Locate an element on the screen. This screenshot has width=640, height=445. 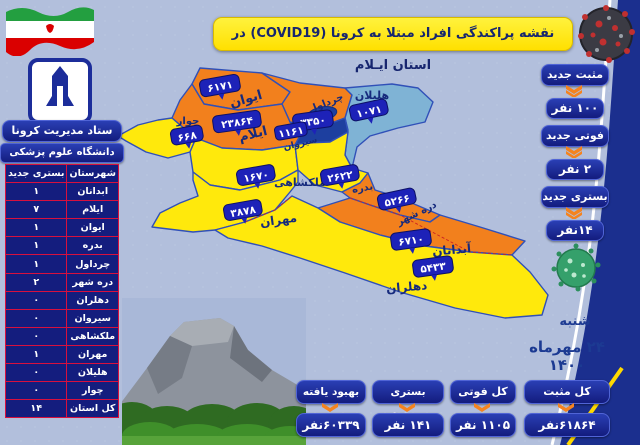
stat-value-new-positive: ۱۰۰ نفر is located at coordinates (575, 108).